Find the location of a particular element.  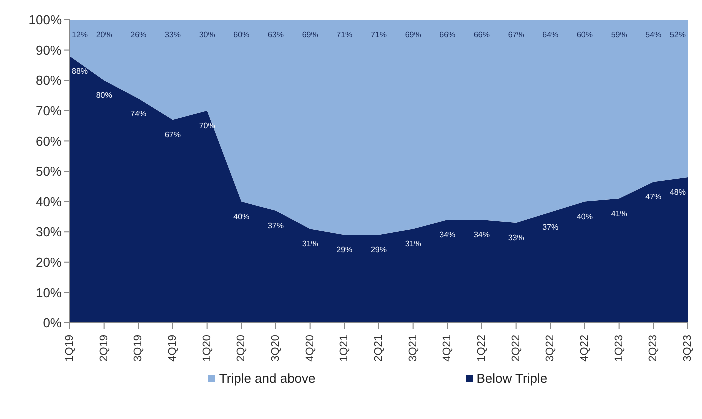

x-tick-label: 3Q21 is located at coordinates (413, 348).